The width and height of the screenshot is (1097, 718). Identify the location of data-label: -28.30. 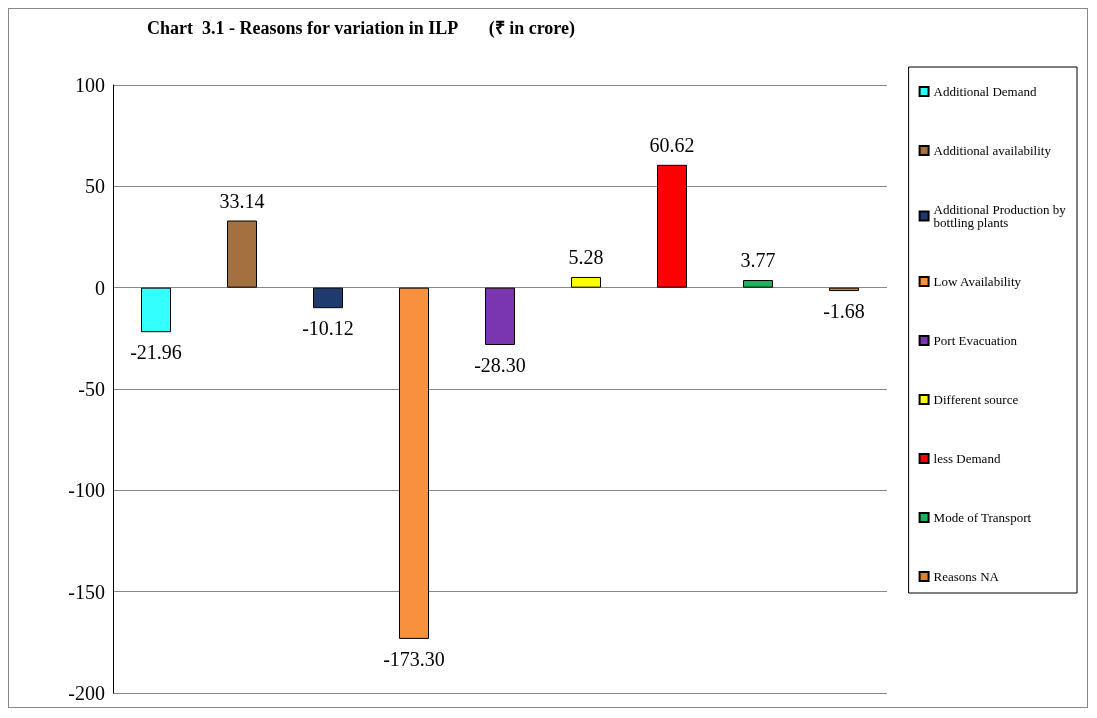
(500, 365).